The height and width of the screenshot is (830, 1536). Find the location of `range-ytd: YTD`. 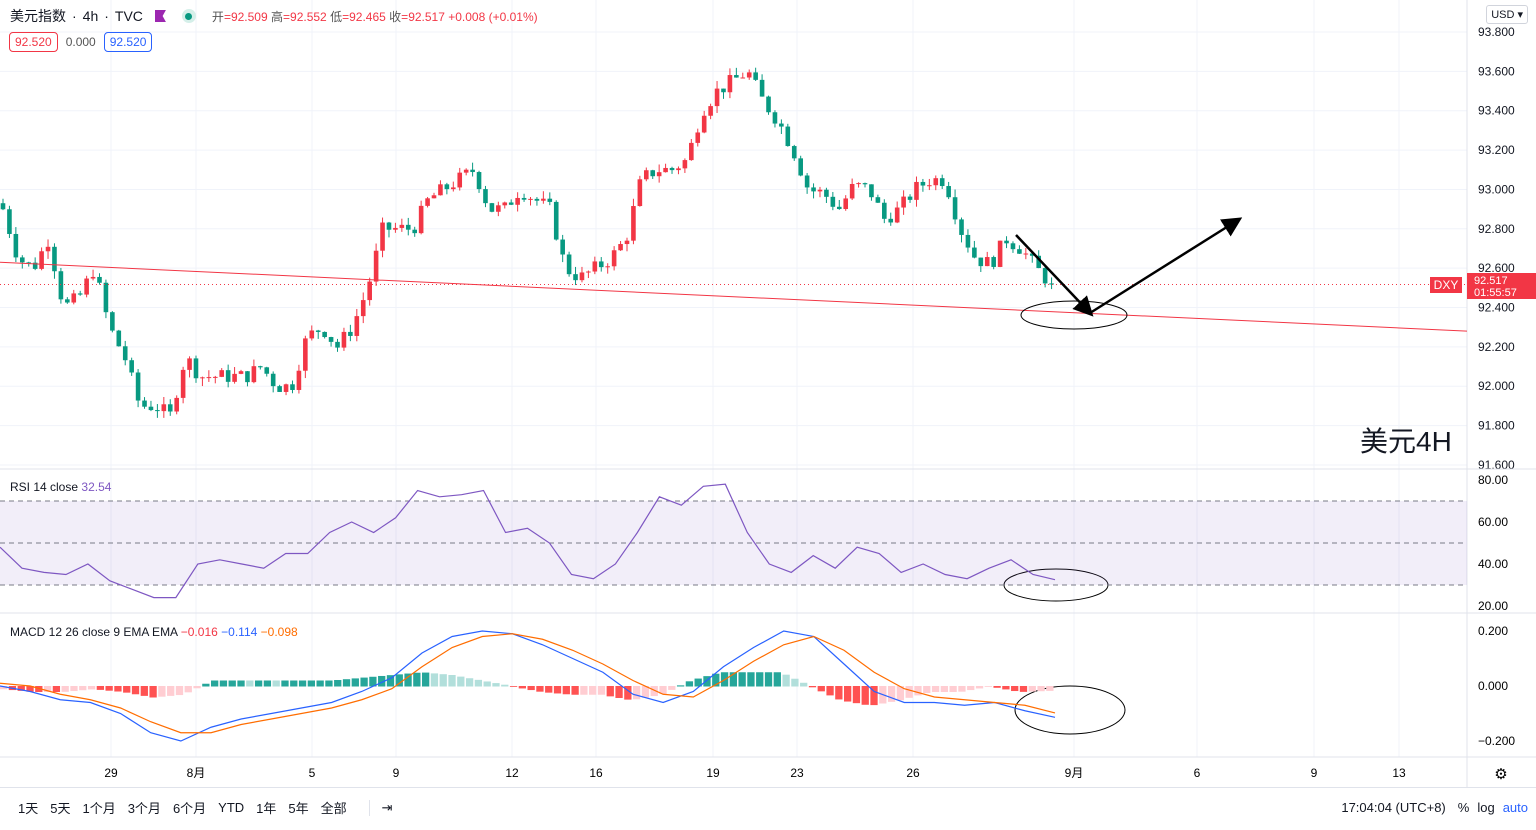

range-ytd: YTD is located at coordinates (231, 807).